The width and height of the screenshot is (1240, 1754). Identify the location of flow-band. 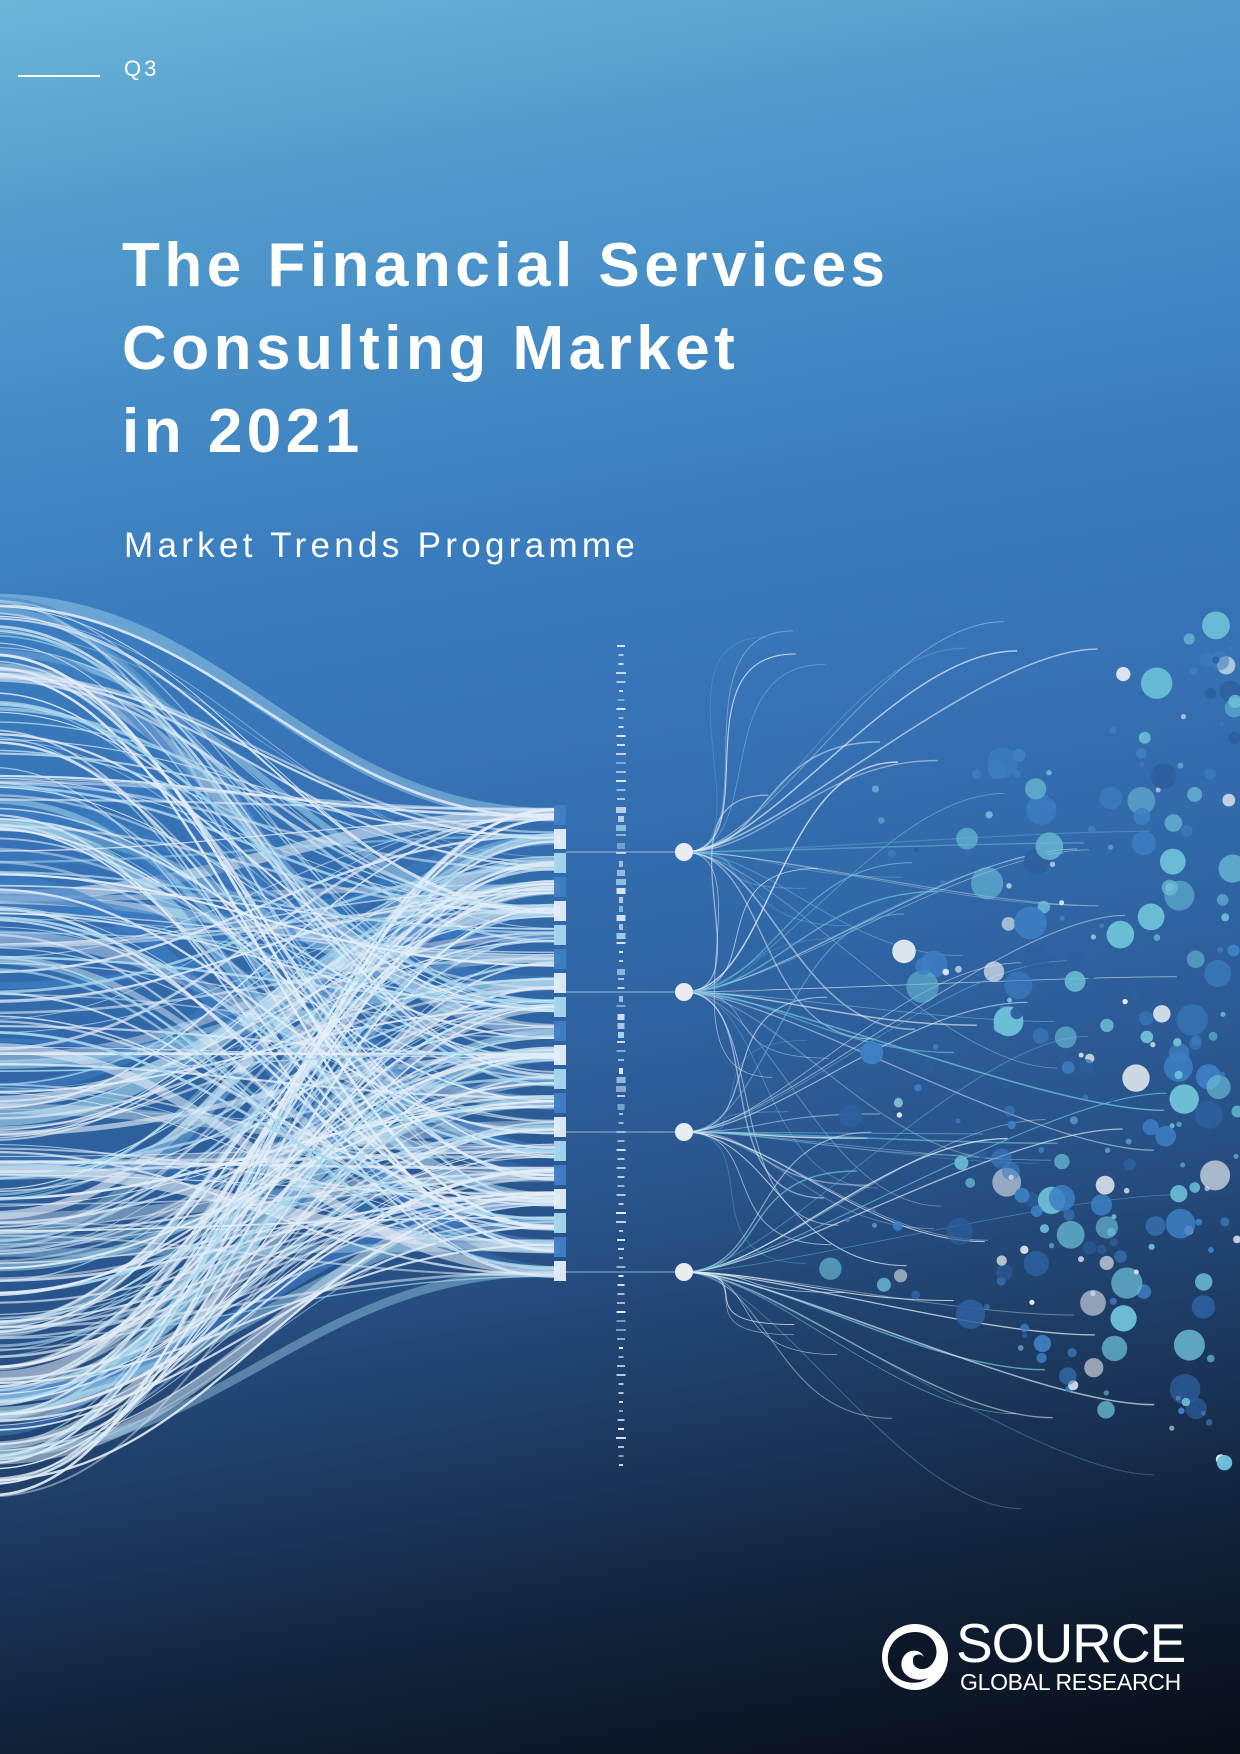
(280, 856).